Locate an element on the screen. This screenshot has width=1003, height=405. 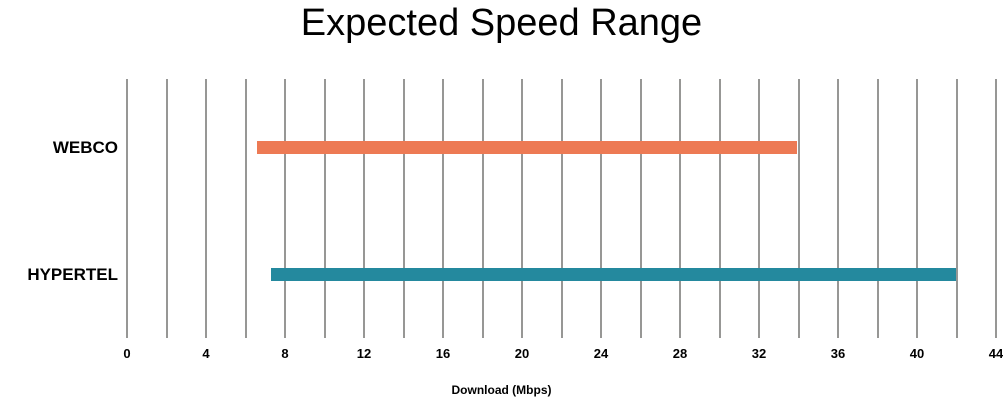
x-tick-label: 12 is located at coordinates (364, 353).